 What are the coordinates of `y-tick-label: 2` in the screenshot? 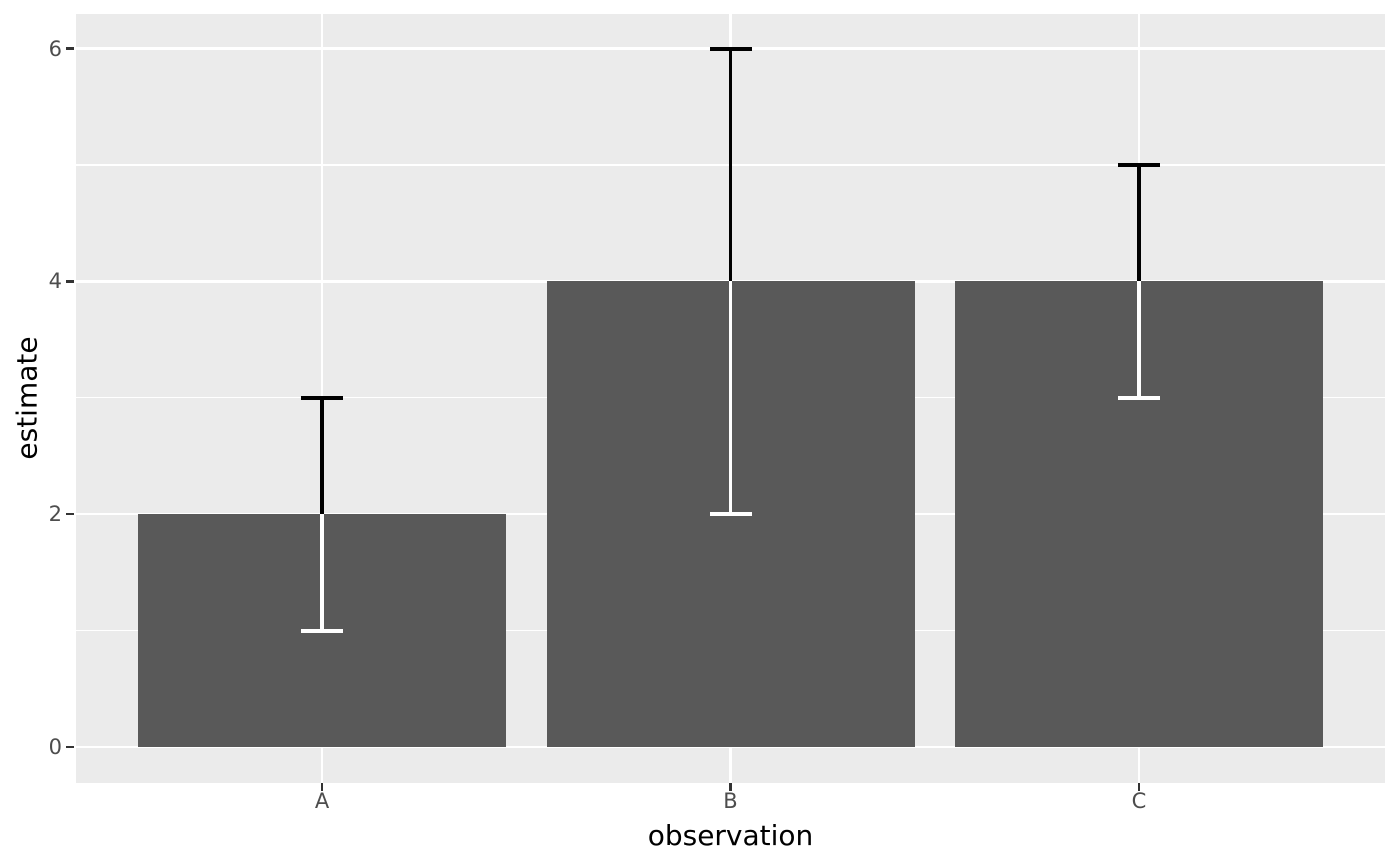 It's located at (55, 514).